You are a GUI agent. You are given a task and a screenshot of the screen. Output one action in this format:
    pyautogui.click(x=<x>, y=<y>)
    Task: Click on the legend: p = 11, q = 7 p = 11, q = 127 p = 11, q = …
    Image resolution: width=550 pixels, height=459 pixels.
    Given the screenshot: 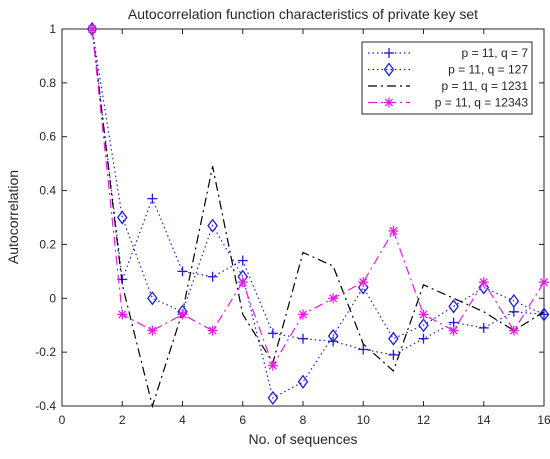 What is the action you would take?
    pyautogui.click(x=447, y=78)
    